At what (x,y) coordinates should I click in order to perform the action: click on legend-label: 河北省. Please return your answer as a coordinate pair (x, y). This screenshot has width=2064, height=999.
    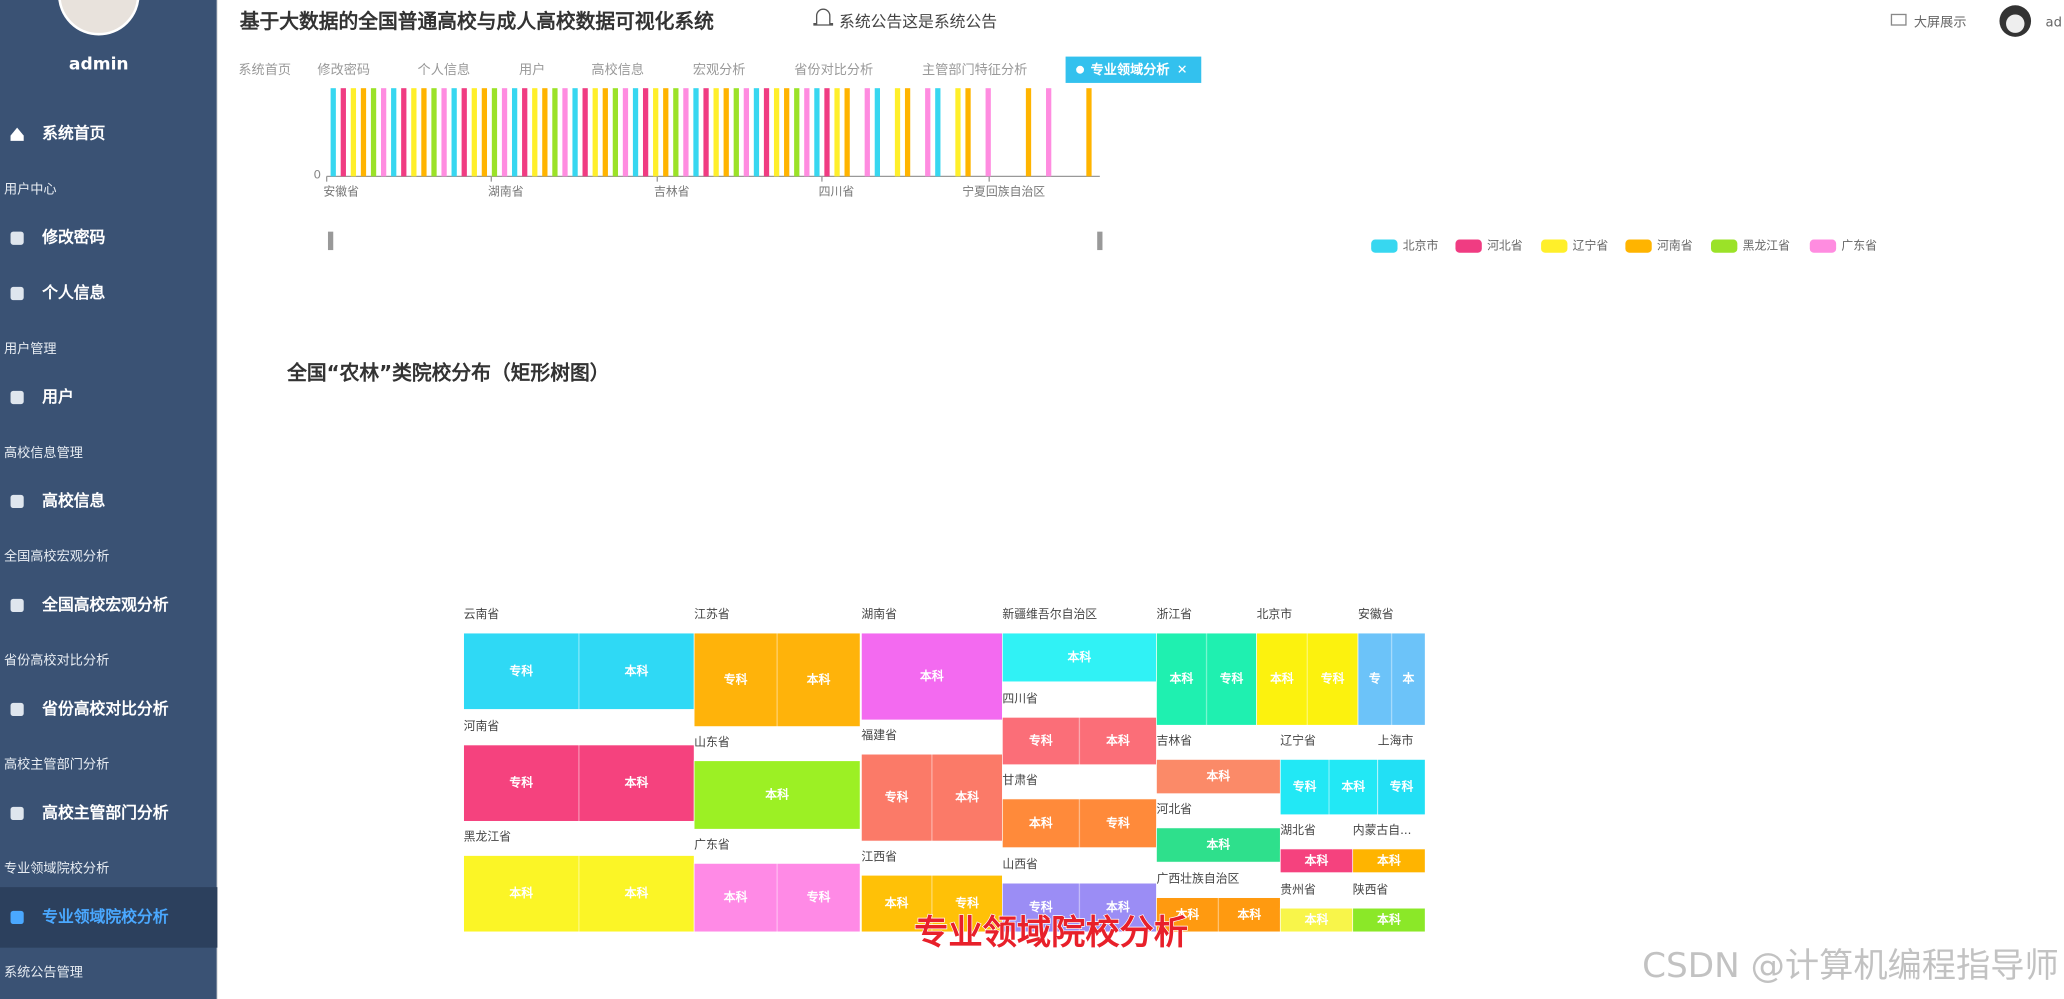
    Looking at the image, I should click on (1505, 246).